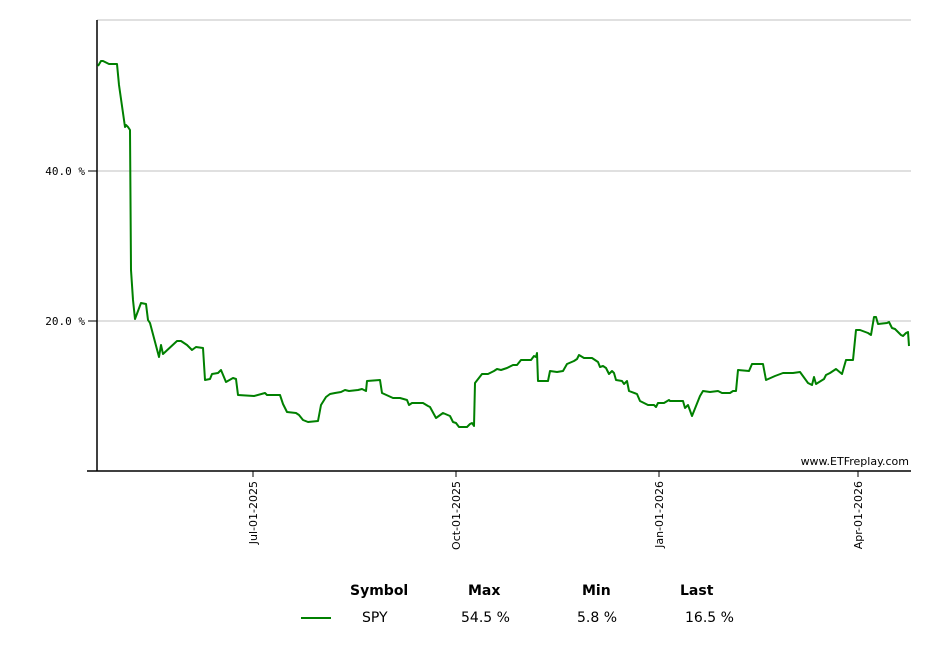 The image size is (940, 660). Describe the element at coordinates (659, 515) in the screenshot. I see `x-tick-label: Jan-01-2026` at that location.